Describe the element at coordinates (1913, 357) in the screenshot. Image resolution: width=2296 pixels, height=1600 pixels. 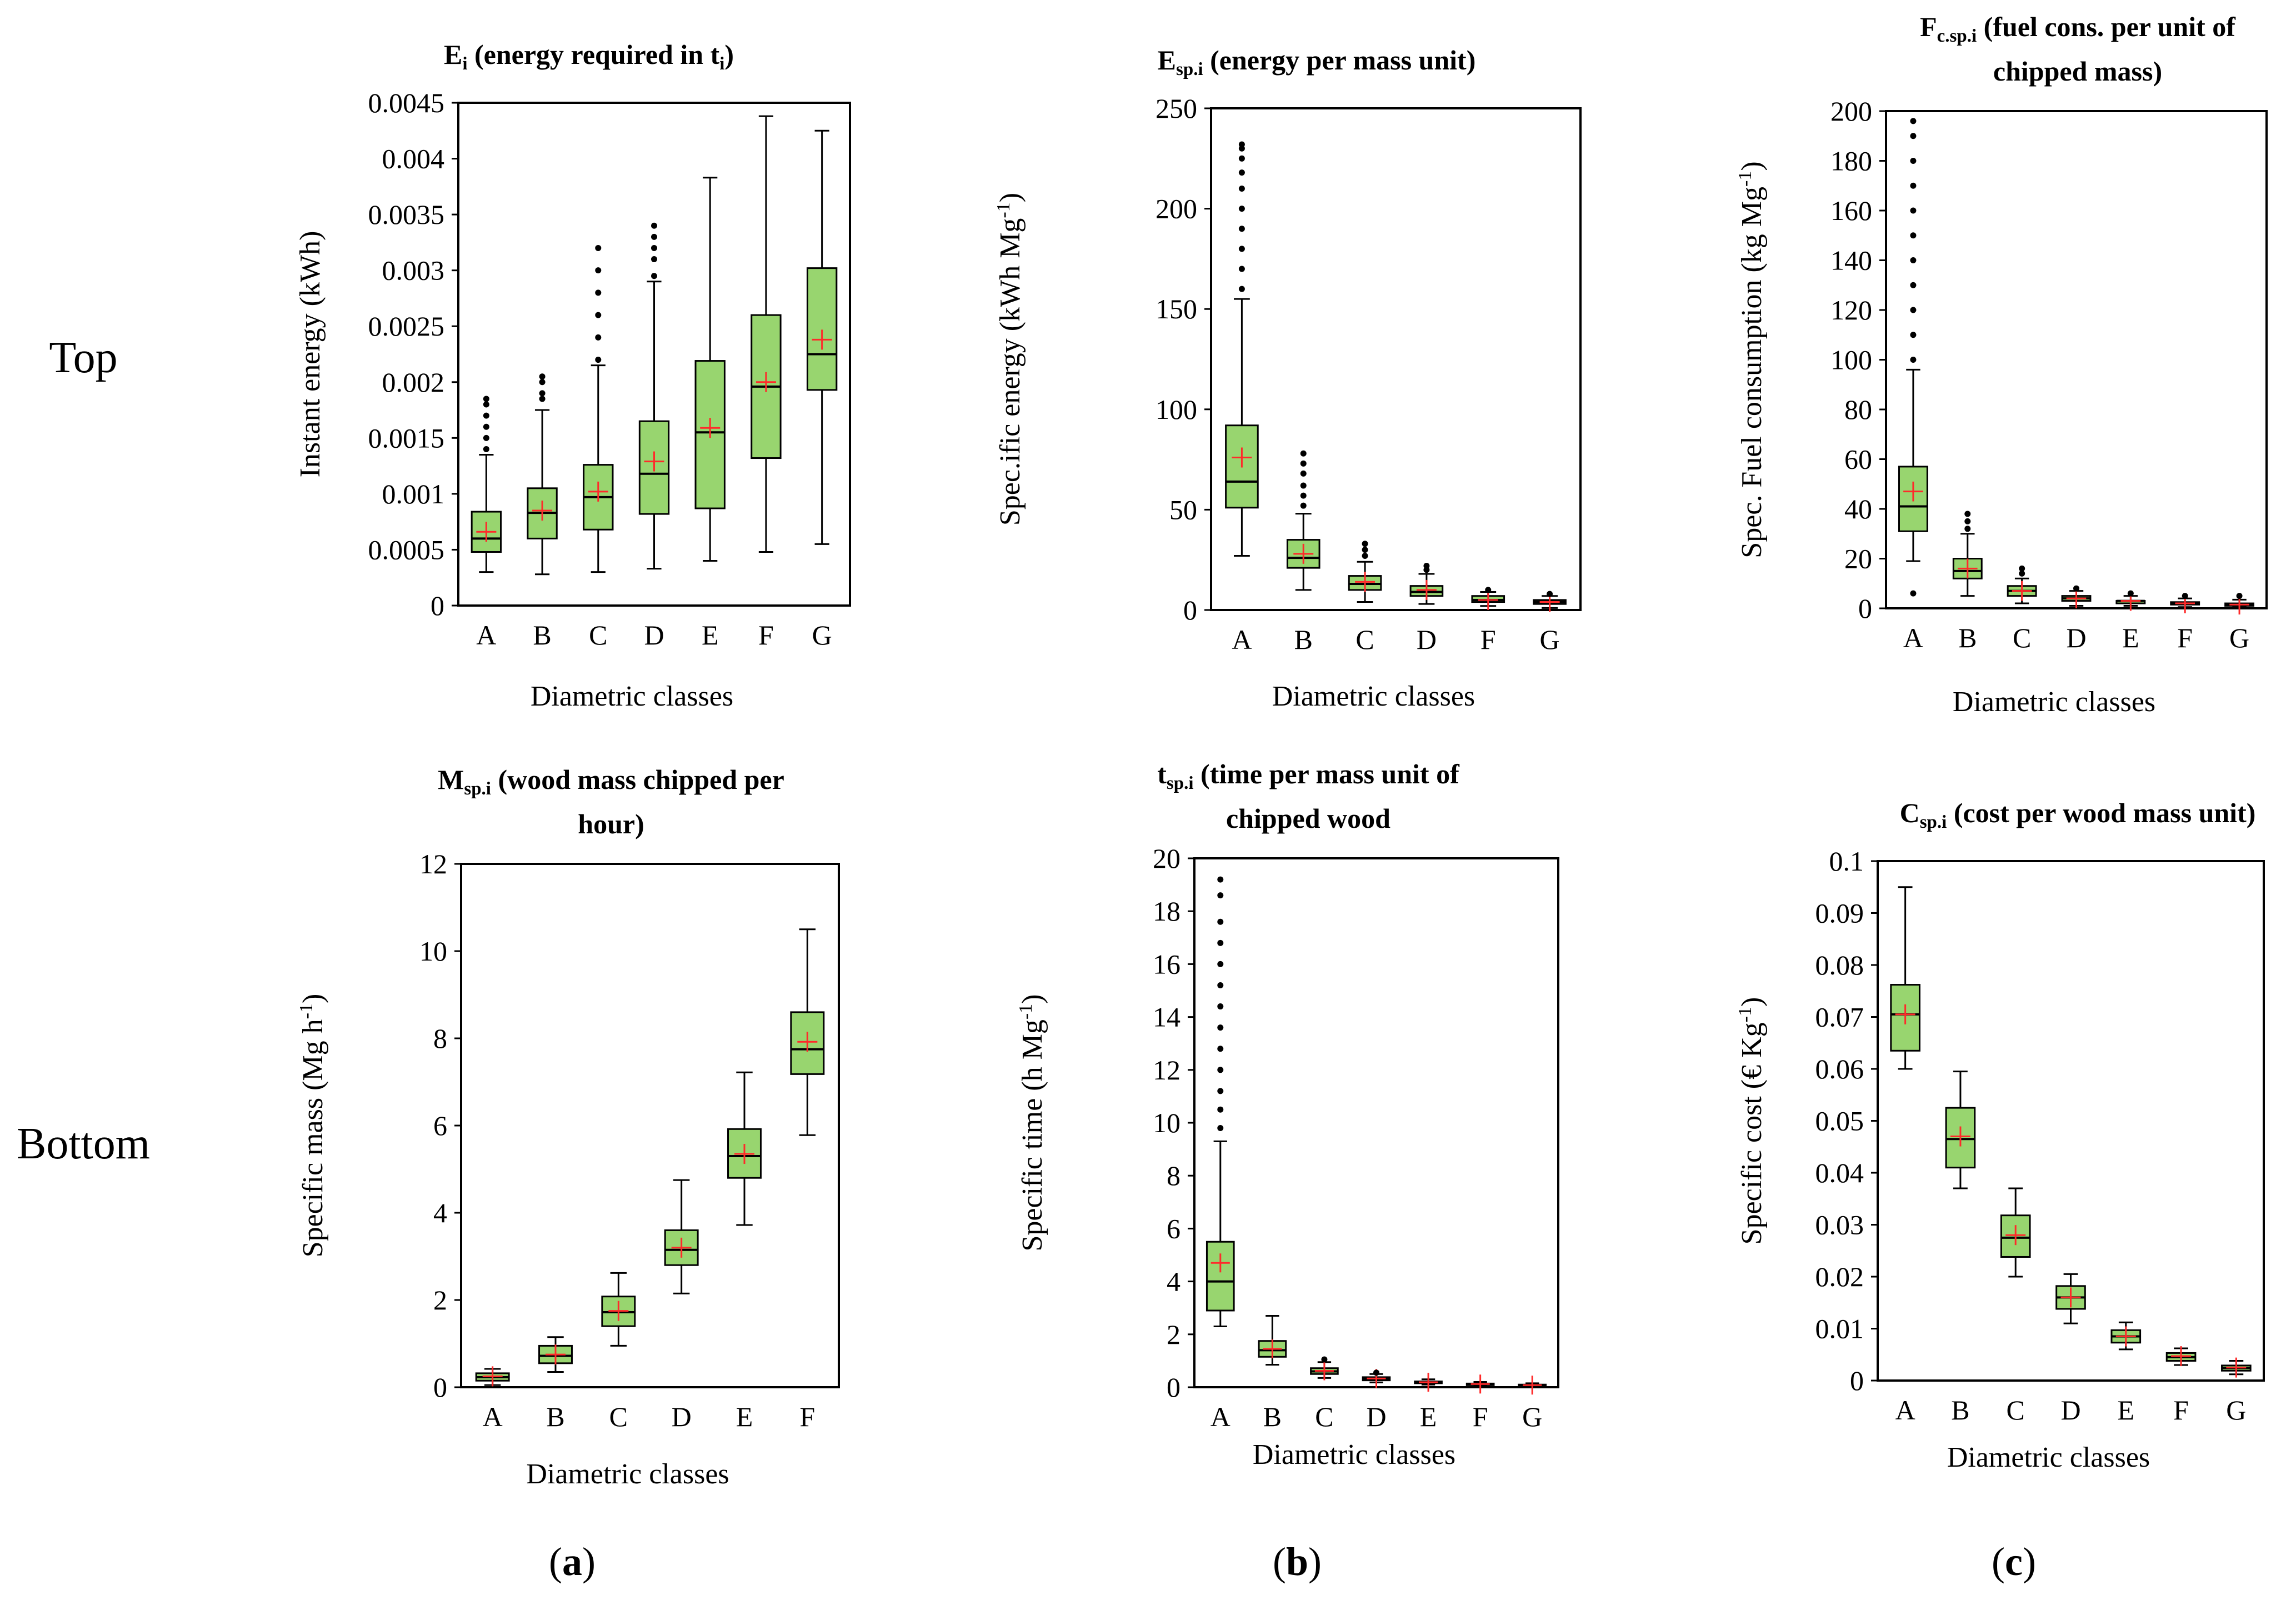
I see `box-A` at that location.